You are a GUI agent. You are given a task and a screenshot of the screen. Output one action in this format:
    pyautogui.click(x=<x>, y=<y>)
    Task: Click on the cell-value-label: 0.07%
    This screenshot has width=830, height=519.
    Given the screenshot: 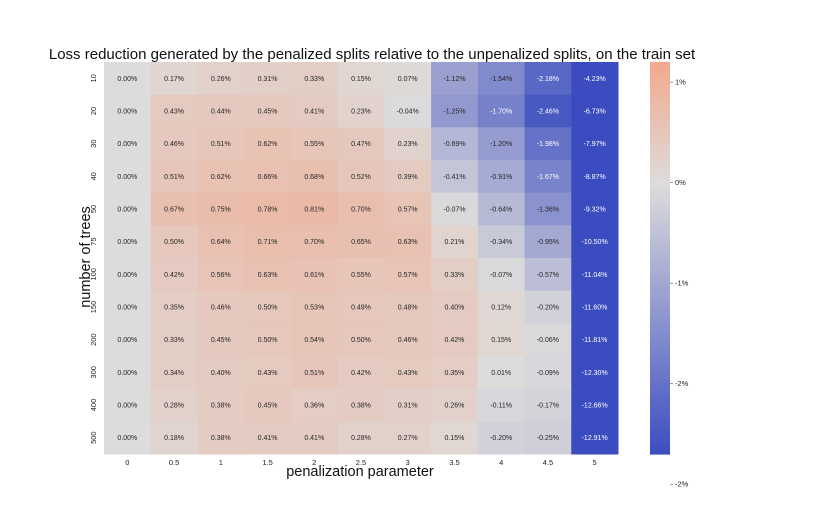 What is the action you would take?
    pyautogui.click(x=408, y=79)
    